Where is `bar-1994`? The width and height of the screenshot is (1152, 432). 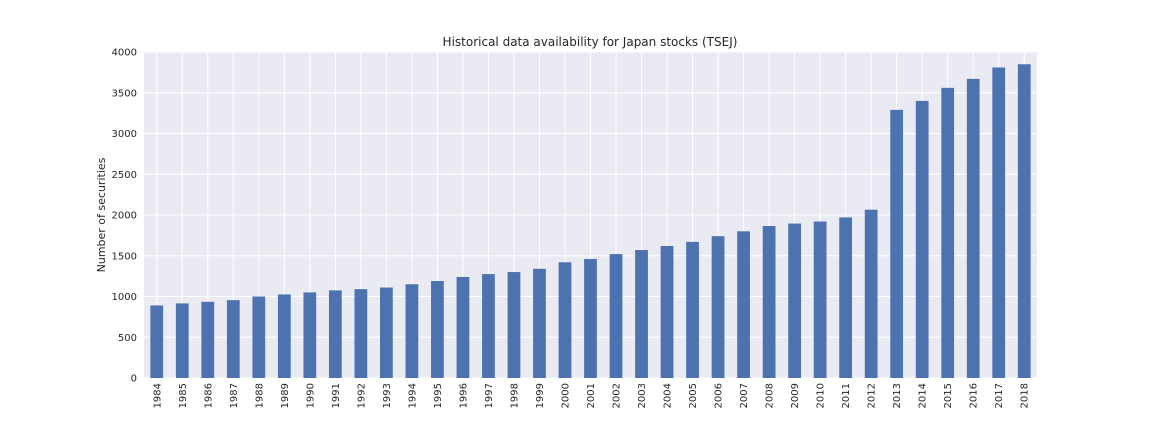 bar-1994 is located at coordinates (412, 331).